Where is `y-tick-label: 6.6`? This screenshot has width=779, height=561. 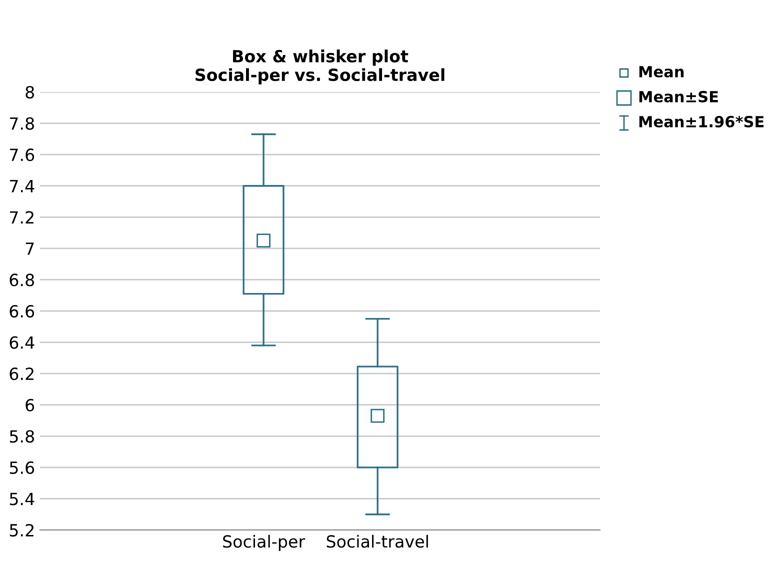
y-tick-label: 6.6 is located at coordinates (22, 311).